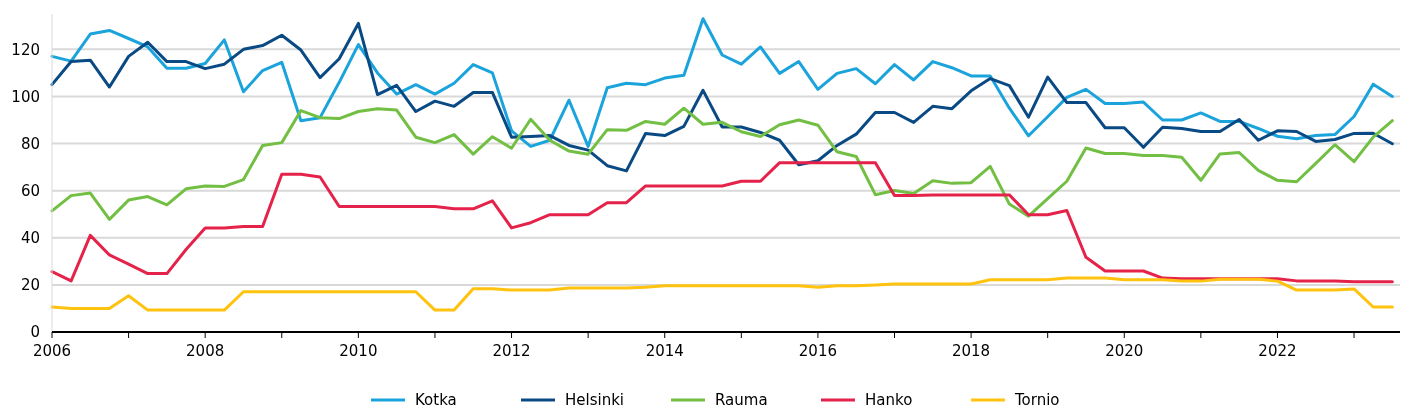 This screenshot has height=420, width=1412. Describe the element at coordinates (30, 285) in the screenshot. I see `y-tick-label: 20` at that location.